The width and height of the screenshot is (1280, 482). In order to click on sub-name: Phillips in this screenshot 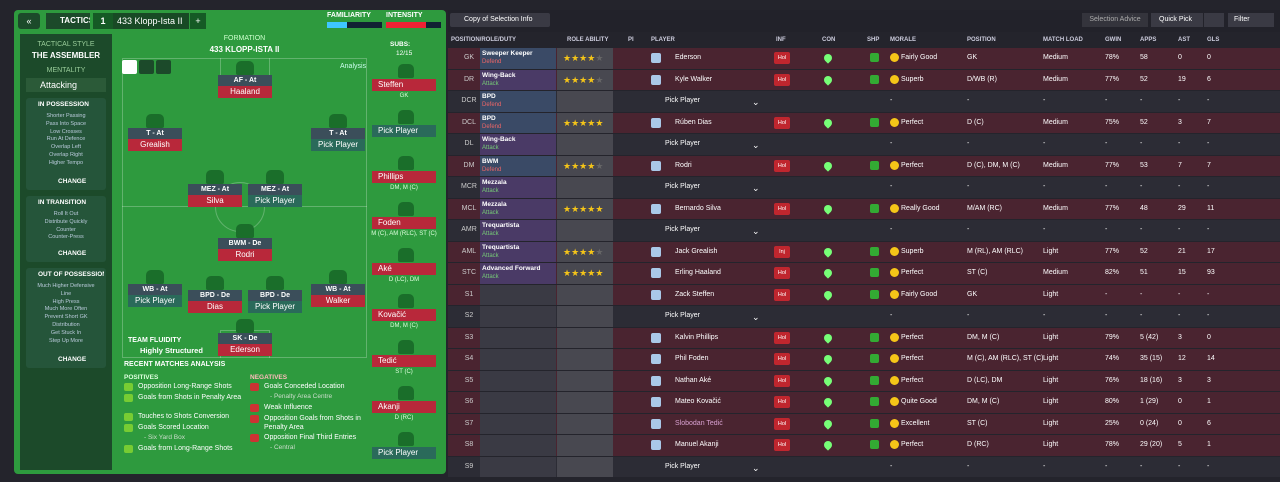, I will do `click(404, 177)`.